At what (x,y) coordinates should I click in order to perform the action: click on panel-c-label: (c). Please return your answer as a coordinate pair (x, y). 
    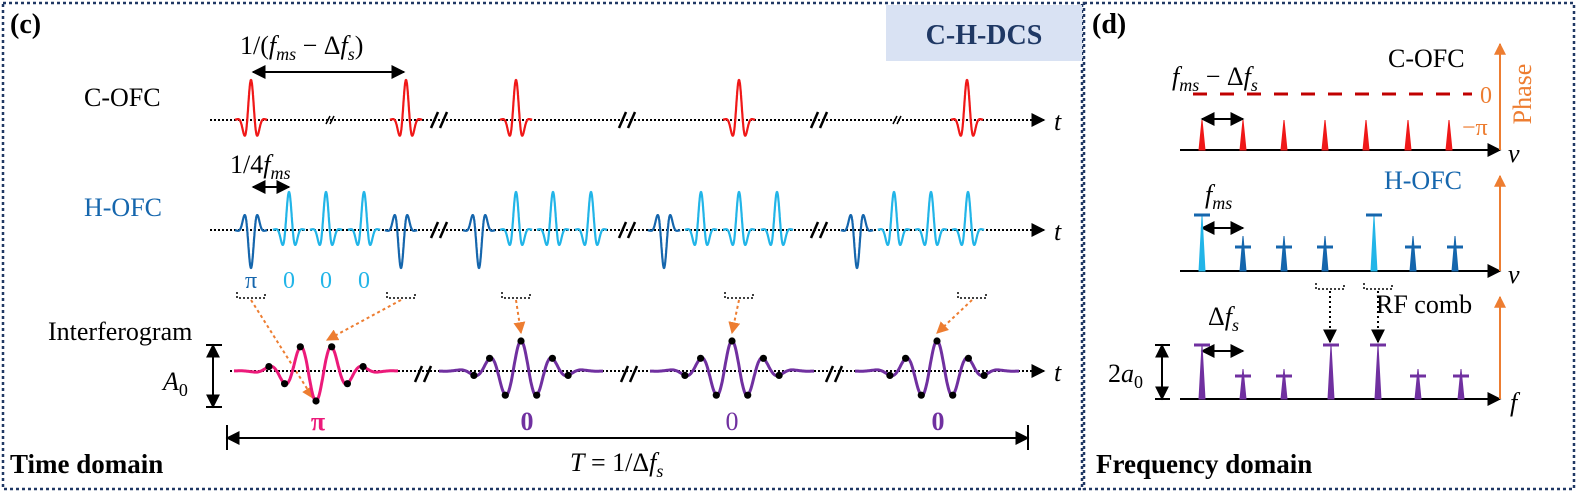
    Looking at the image, I should click on (25, 24).